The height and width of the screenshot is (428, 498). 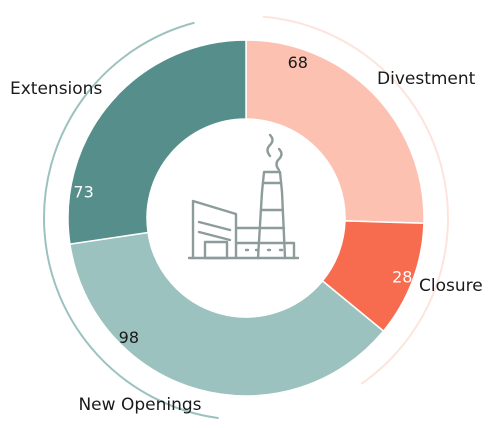 I want to click on value-label-closure: 28, so click(x=402, y=277).